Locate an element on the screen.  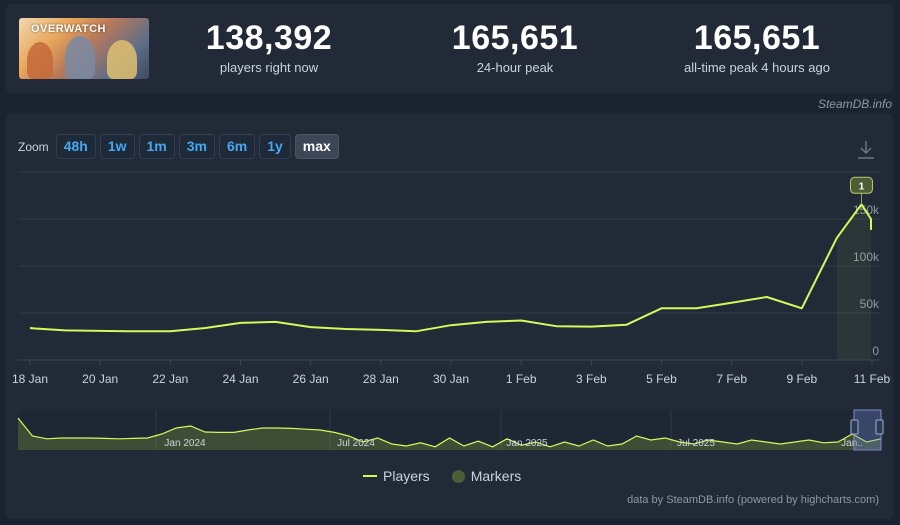
navigator-area is located at coordinates (449, 434).